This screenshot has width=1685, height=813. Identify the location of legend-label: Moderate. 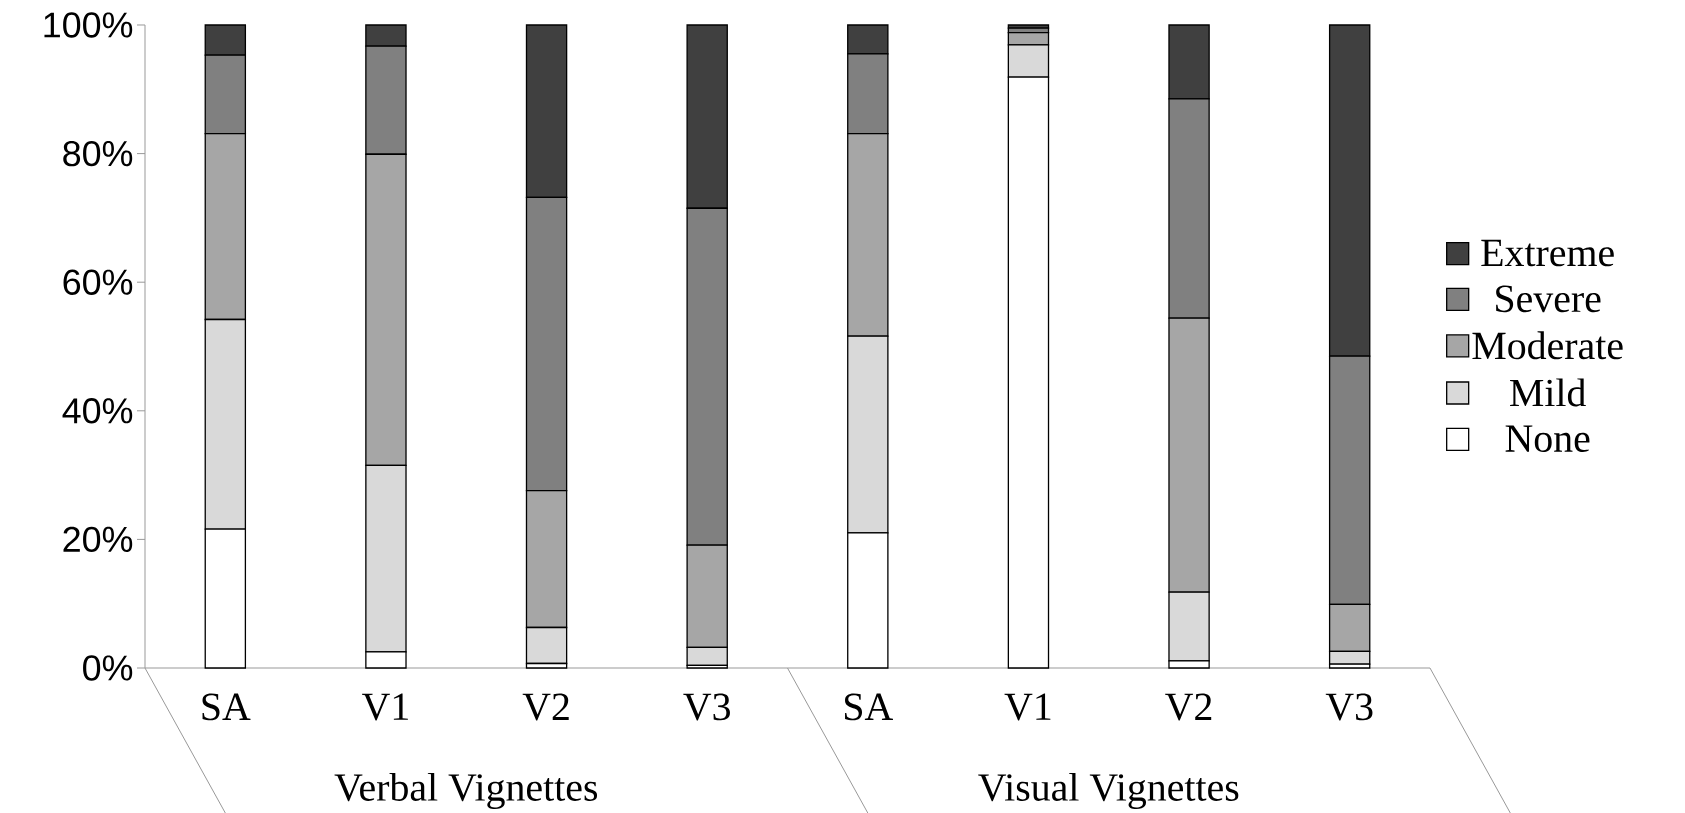
(1547, 345).